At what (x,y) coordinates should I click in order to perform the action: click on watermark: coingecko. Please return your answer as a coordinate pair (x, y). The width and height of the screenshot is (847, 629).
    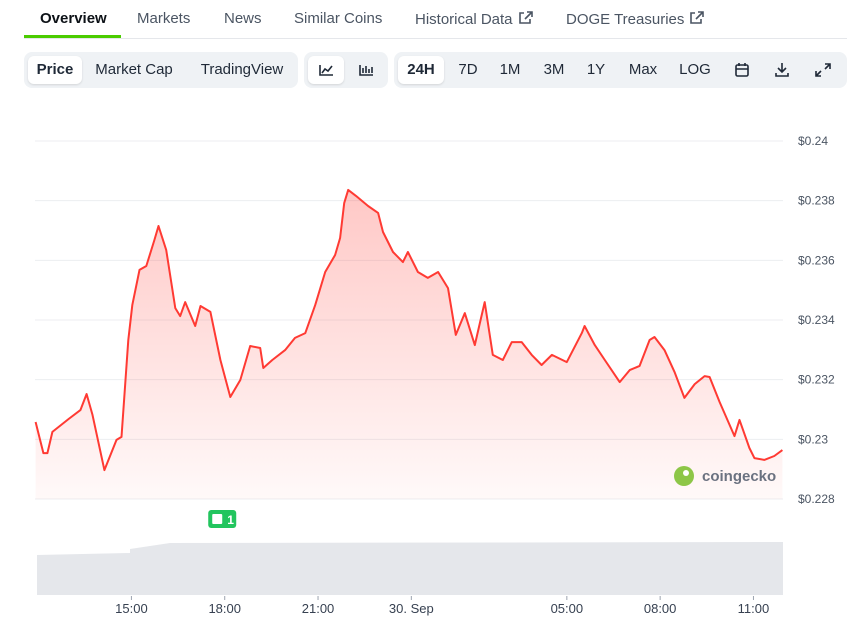
    Looking at the image, I should click on (725, 476).